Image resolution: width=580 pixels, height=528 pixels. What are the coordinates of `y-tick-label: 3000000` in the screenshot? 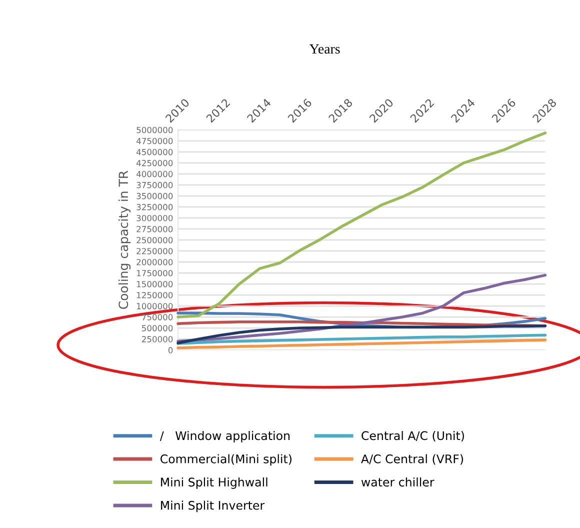 It's located at (154, 218).